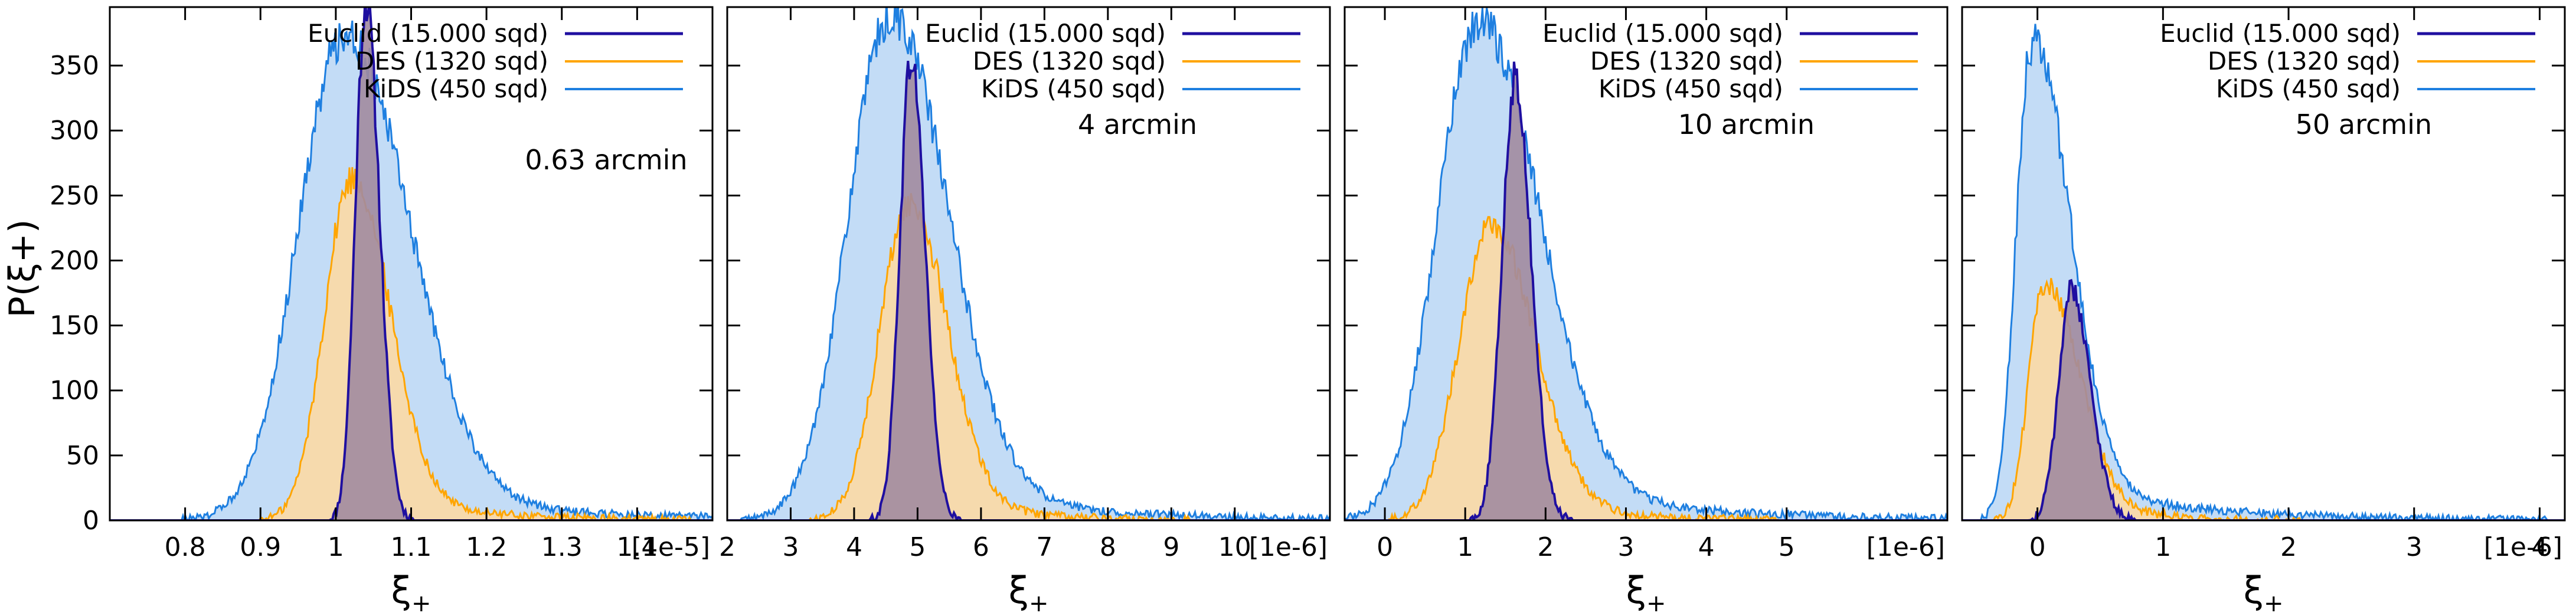 The width and height of the screenshot is (2576, 616). What do you see at coordinates (74, 131) in the screenshot?
I see `y-tick-label: 300` at bounding box center [74, 131].